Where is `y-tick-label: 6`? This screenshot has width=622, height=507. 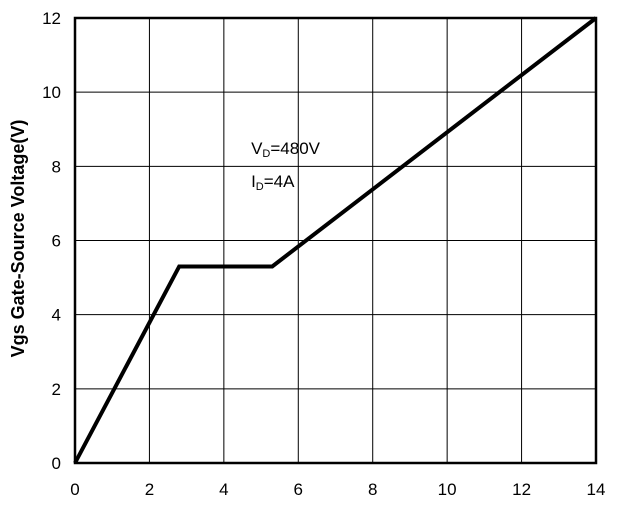
y-tick-label: 6 is located at coordinates (56, 241).